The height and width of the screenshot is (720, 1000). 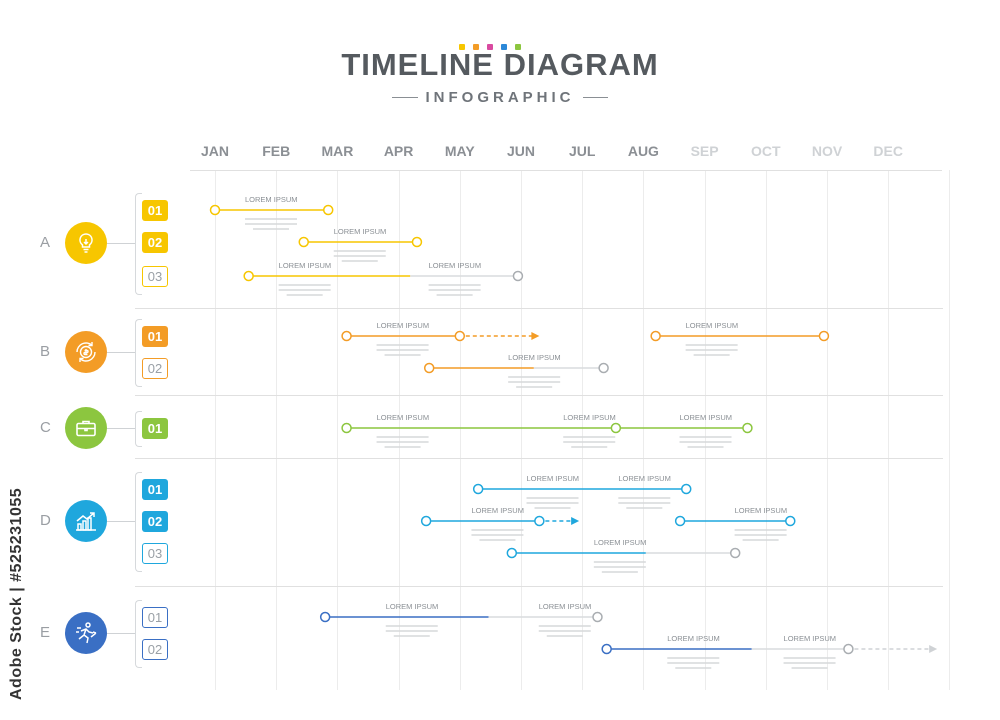 I want to click on dot-yellow, so click(x=462, y=47).